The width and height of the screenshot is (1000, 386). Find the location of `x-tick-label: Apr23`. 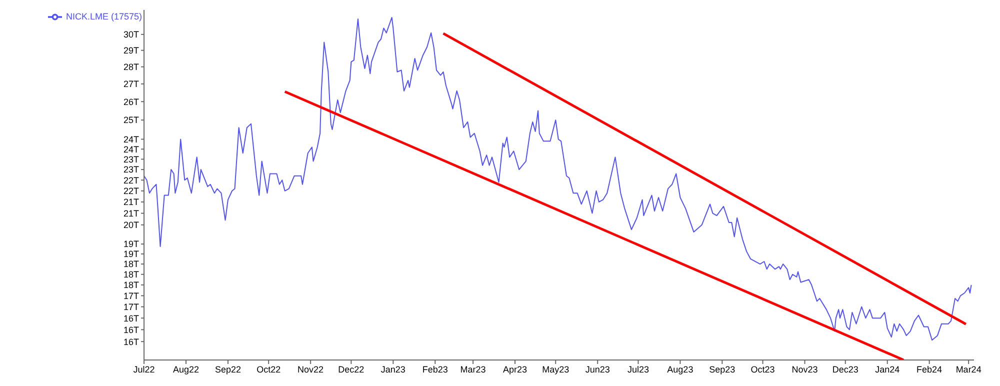

x-tick-label: Apr23 is located at coordinates (515, 369).